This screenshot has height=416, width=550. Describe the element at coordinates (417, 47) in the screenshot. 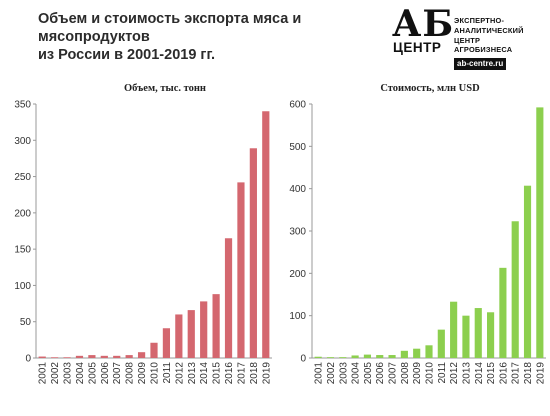

I see `logo-mark-sub: ЦЕНТР` at that location.